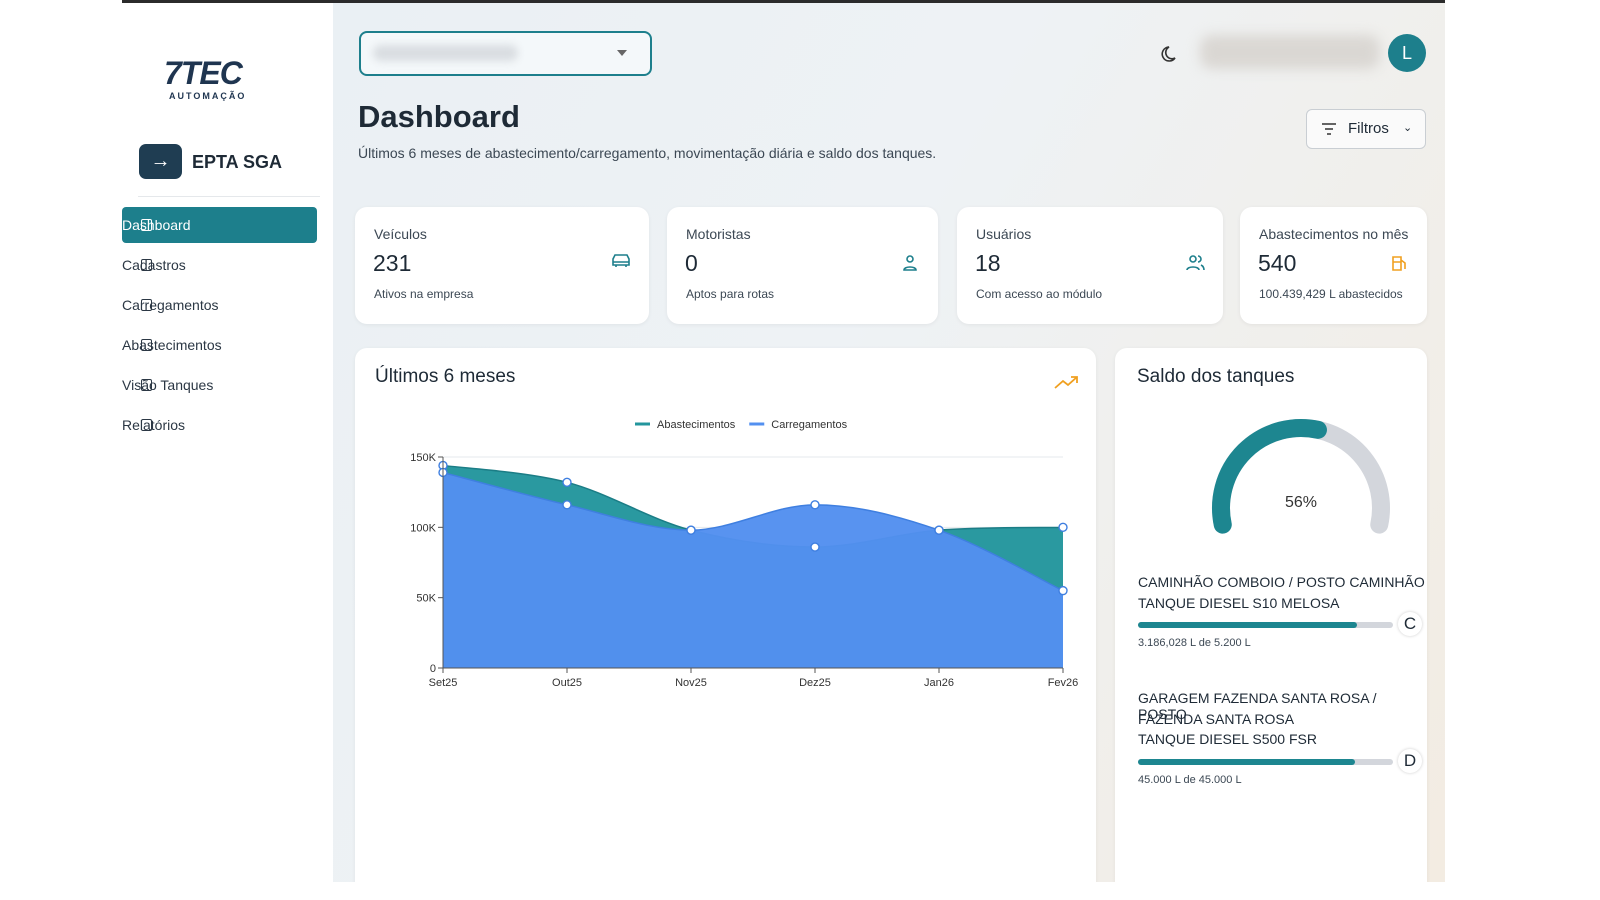 The height and width of the screenshot is (900, 1600). Describe the element at coordinates (400, 234) in the screenshot. I see `stat-label: Veículos` at that location.